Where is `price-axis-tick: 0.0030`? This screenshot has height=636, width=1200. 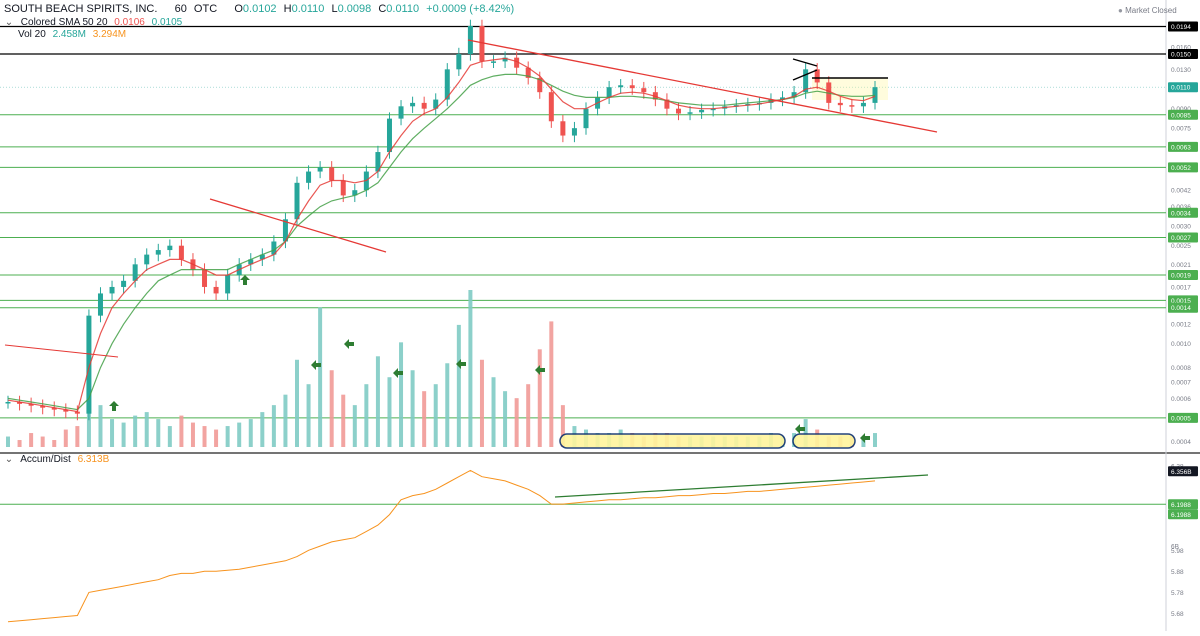
price-axis-tick: 0.0030 is located at coordinates (1181, 227).